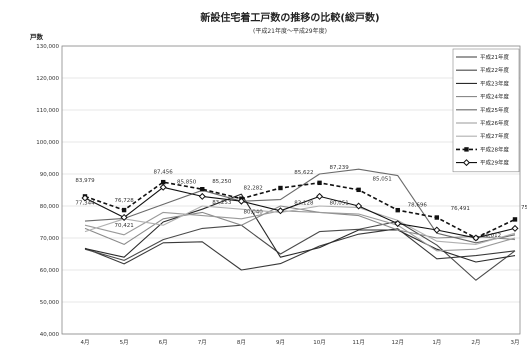 The width and height of the screenshot is (527, 346). Describe the element at coordinates (202, 342) in the screenshot. I see `x-tick-label: 7月` at that location.